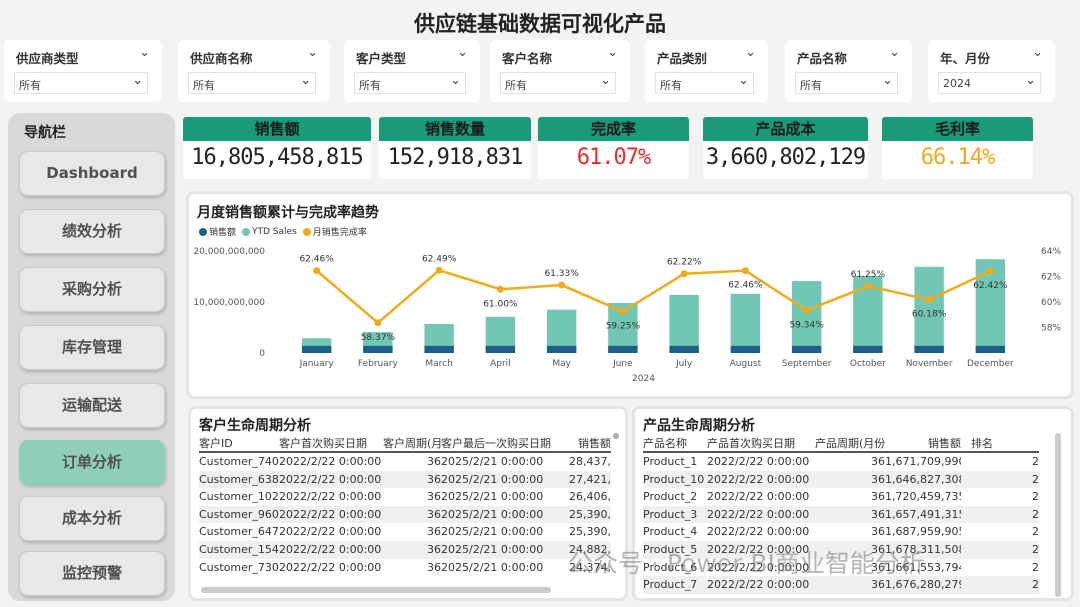 The image size is (1080, 607). Describe the element at coordinates (92, 231) in the screenshot. I see `nav-button-1: 绩效分析` at that location.